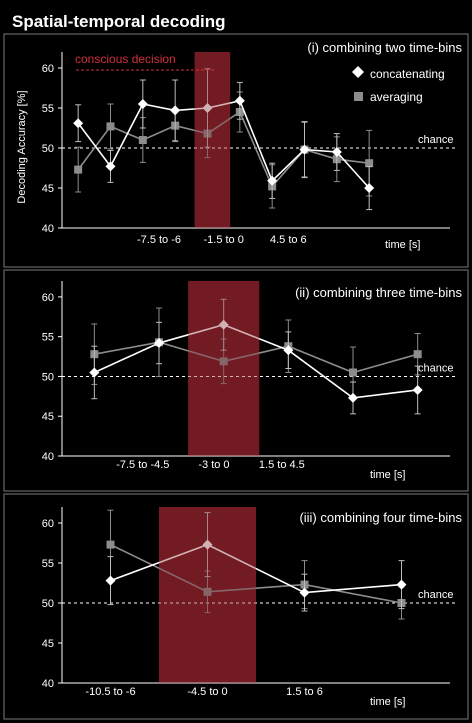  I want to click on panel-2-title: (ii) combining three time-bins, so click(378, 292).